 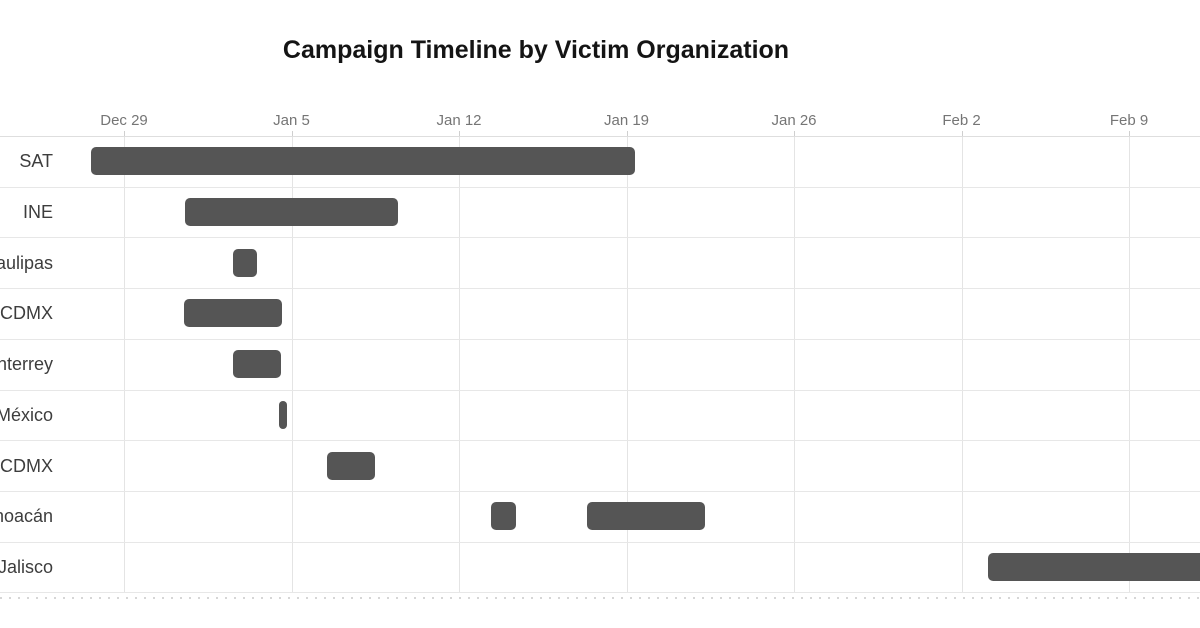 I want to click on x-tick-label: Jan 12, so click(x=459, y=120).